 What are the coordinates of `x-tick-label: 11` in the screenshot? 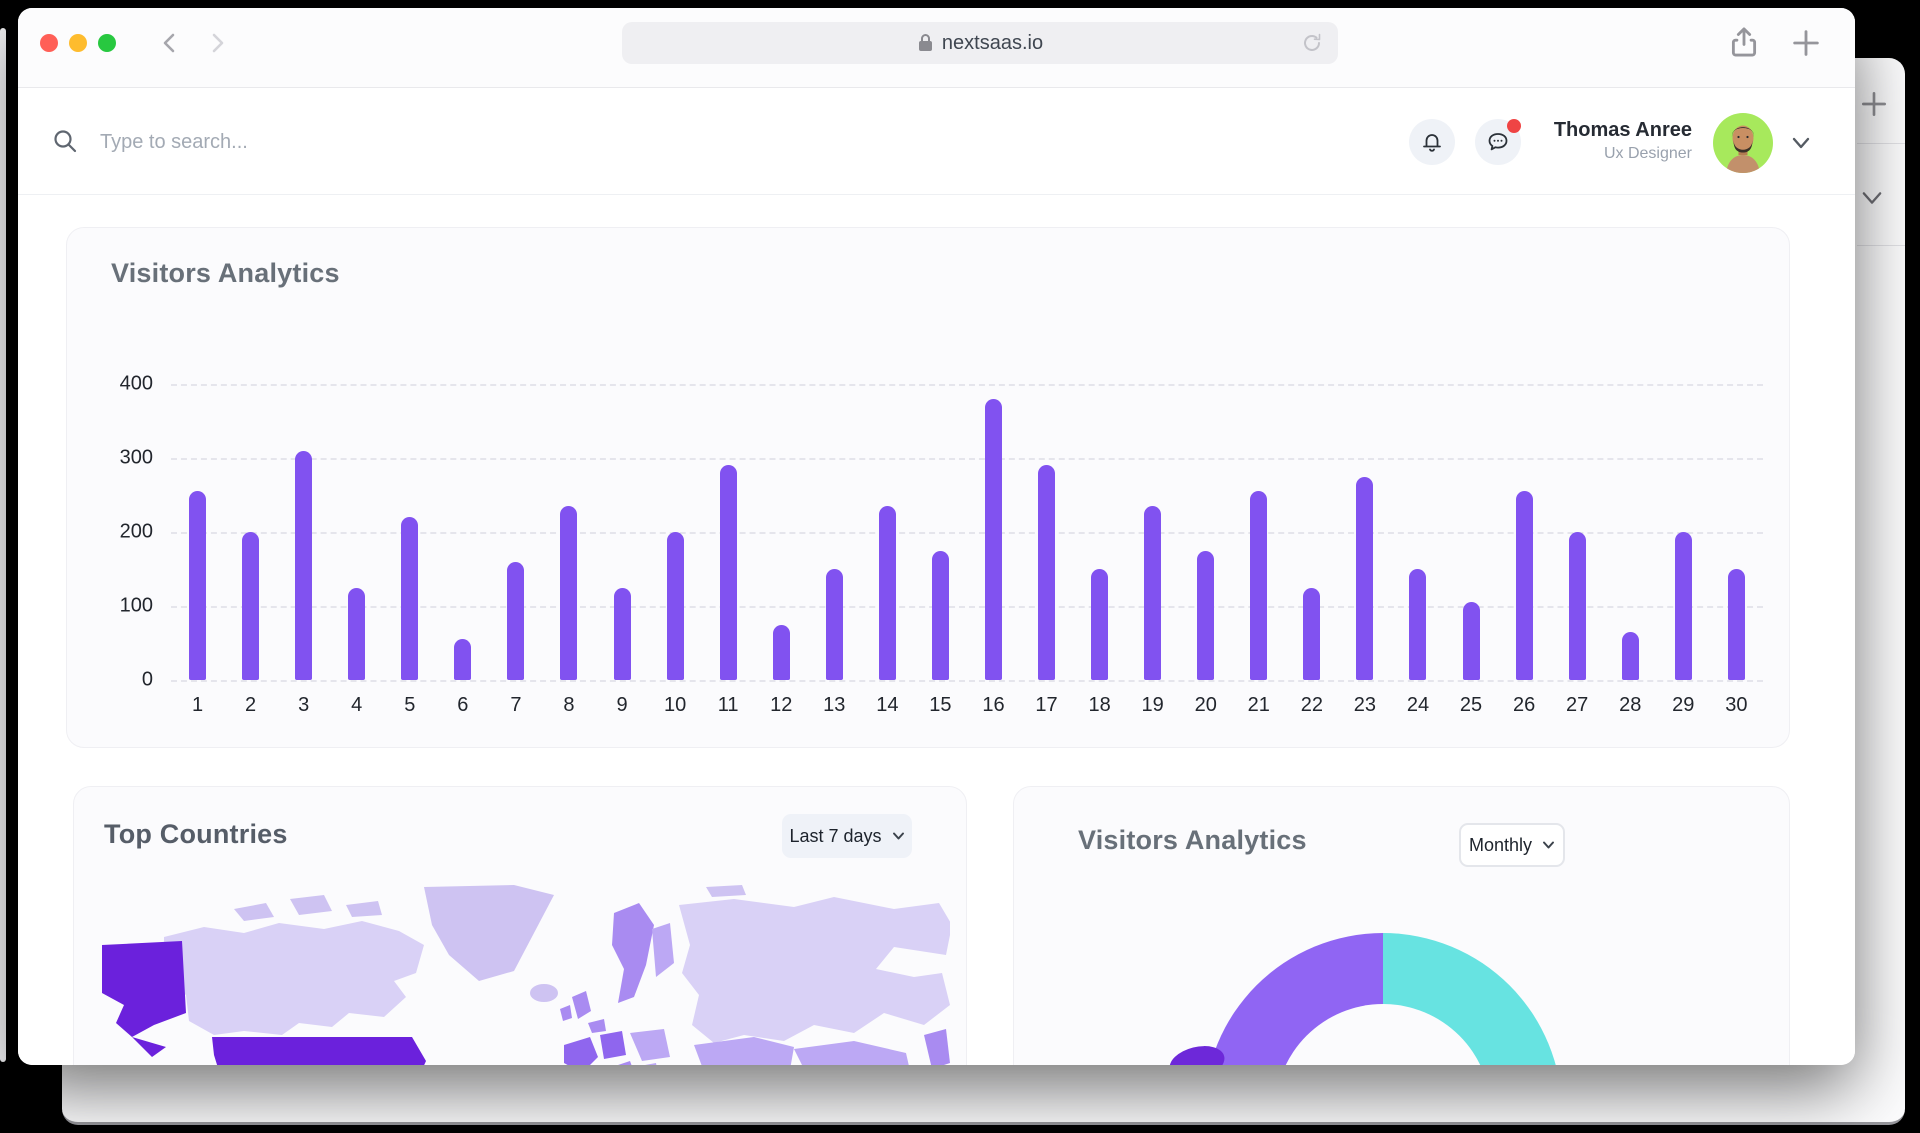 It's located at (728, 705).